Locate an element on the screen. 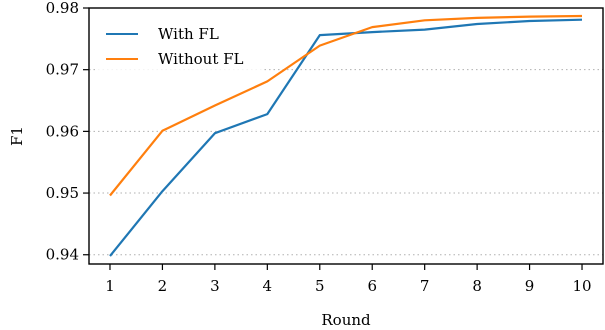  legend-box is located at coordinates (180, 43).